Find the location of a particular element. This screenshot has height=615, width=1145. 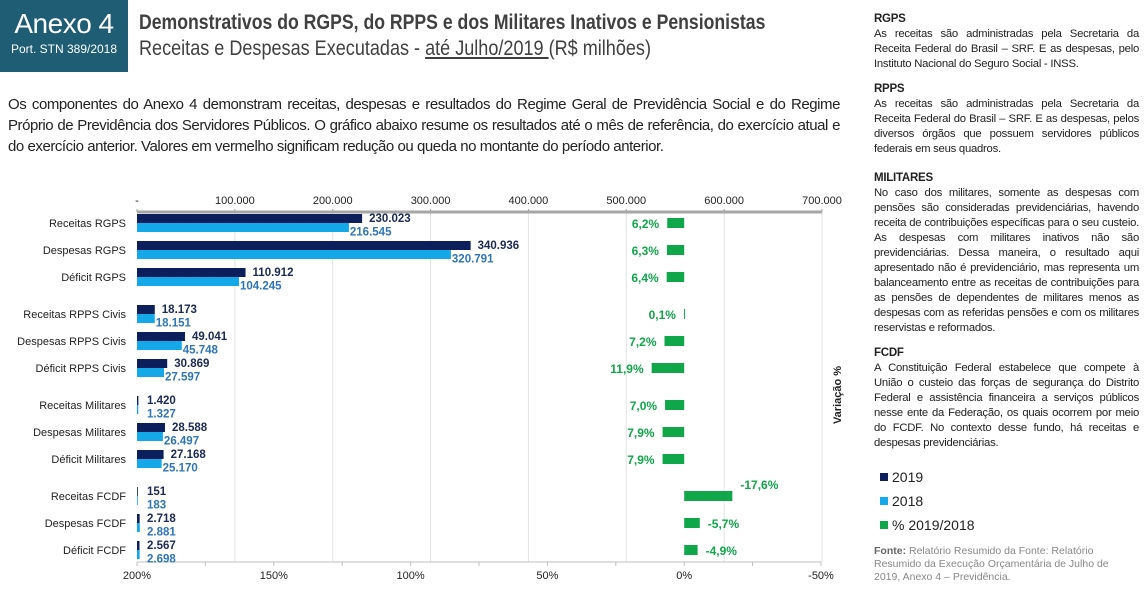

value-label-2018: 104.245 is located at coordinates (261, 287).